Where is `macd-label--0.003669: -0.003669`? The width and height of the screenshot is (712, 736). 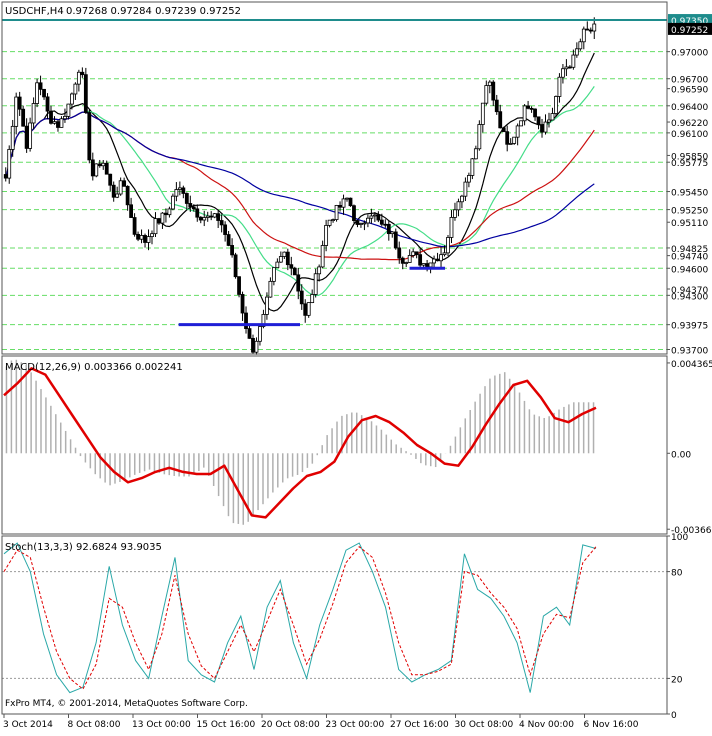
macd-label--0.003669: -0.003669 is located at coordinates (691, 531).